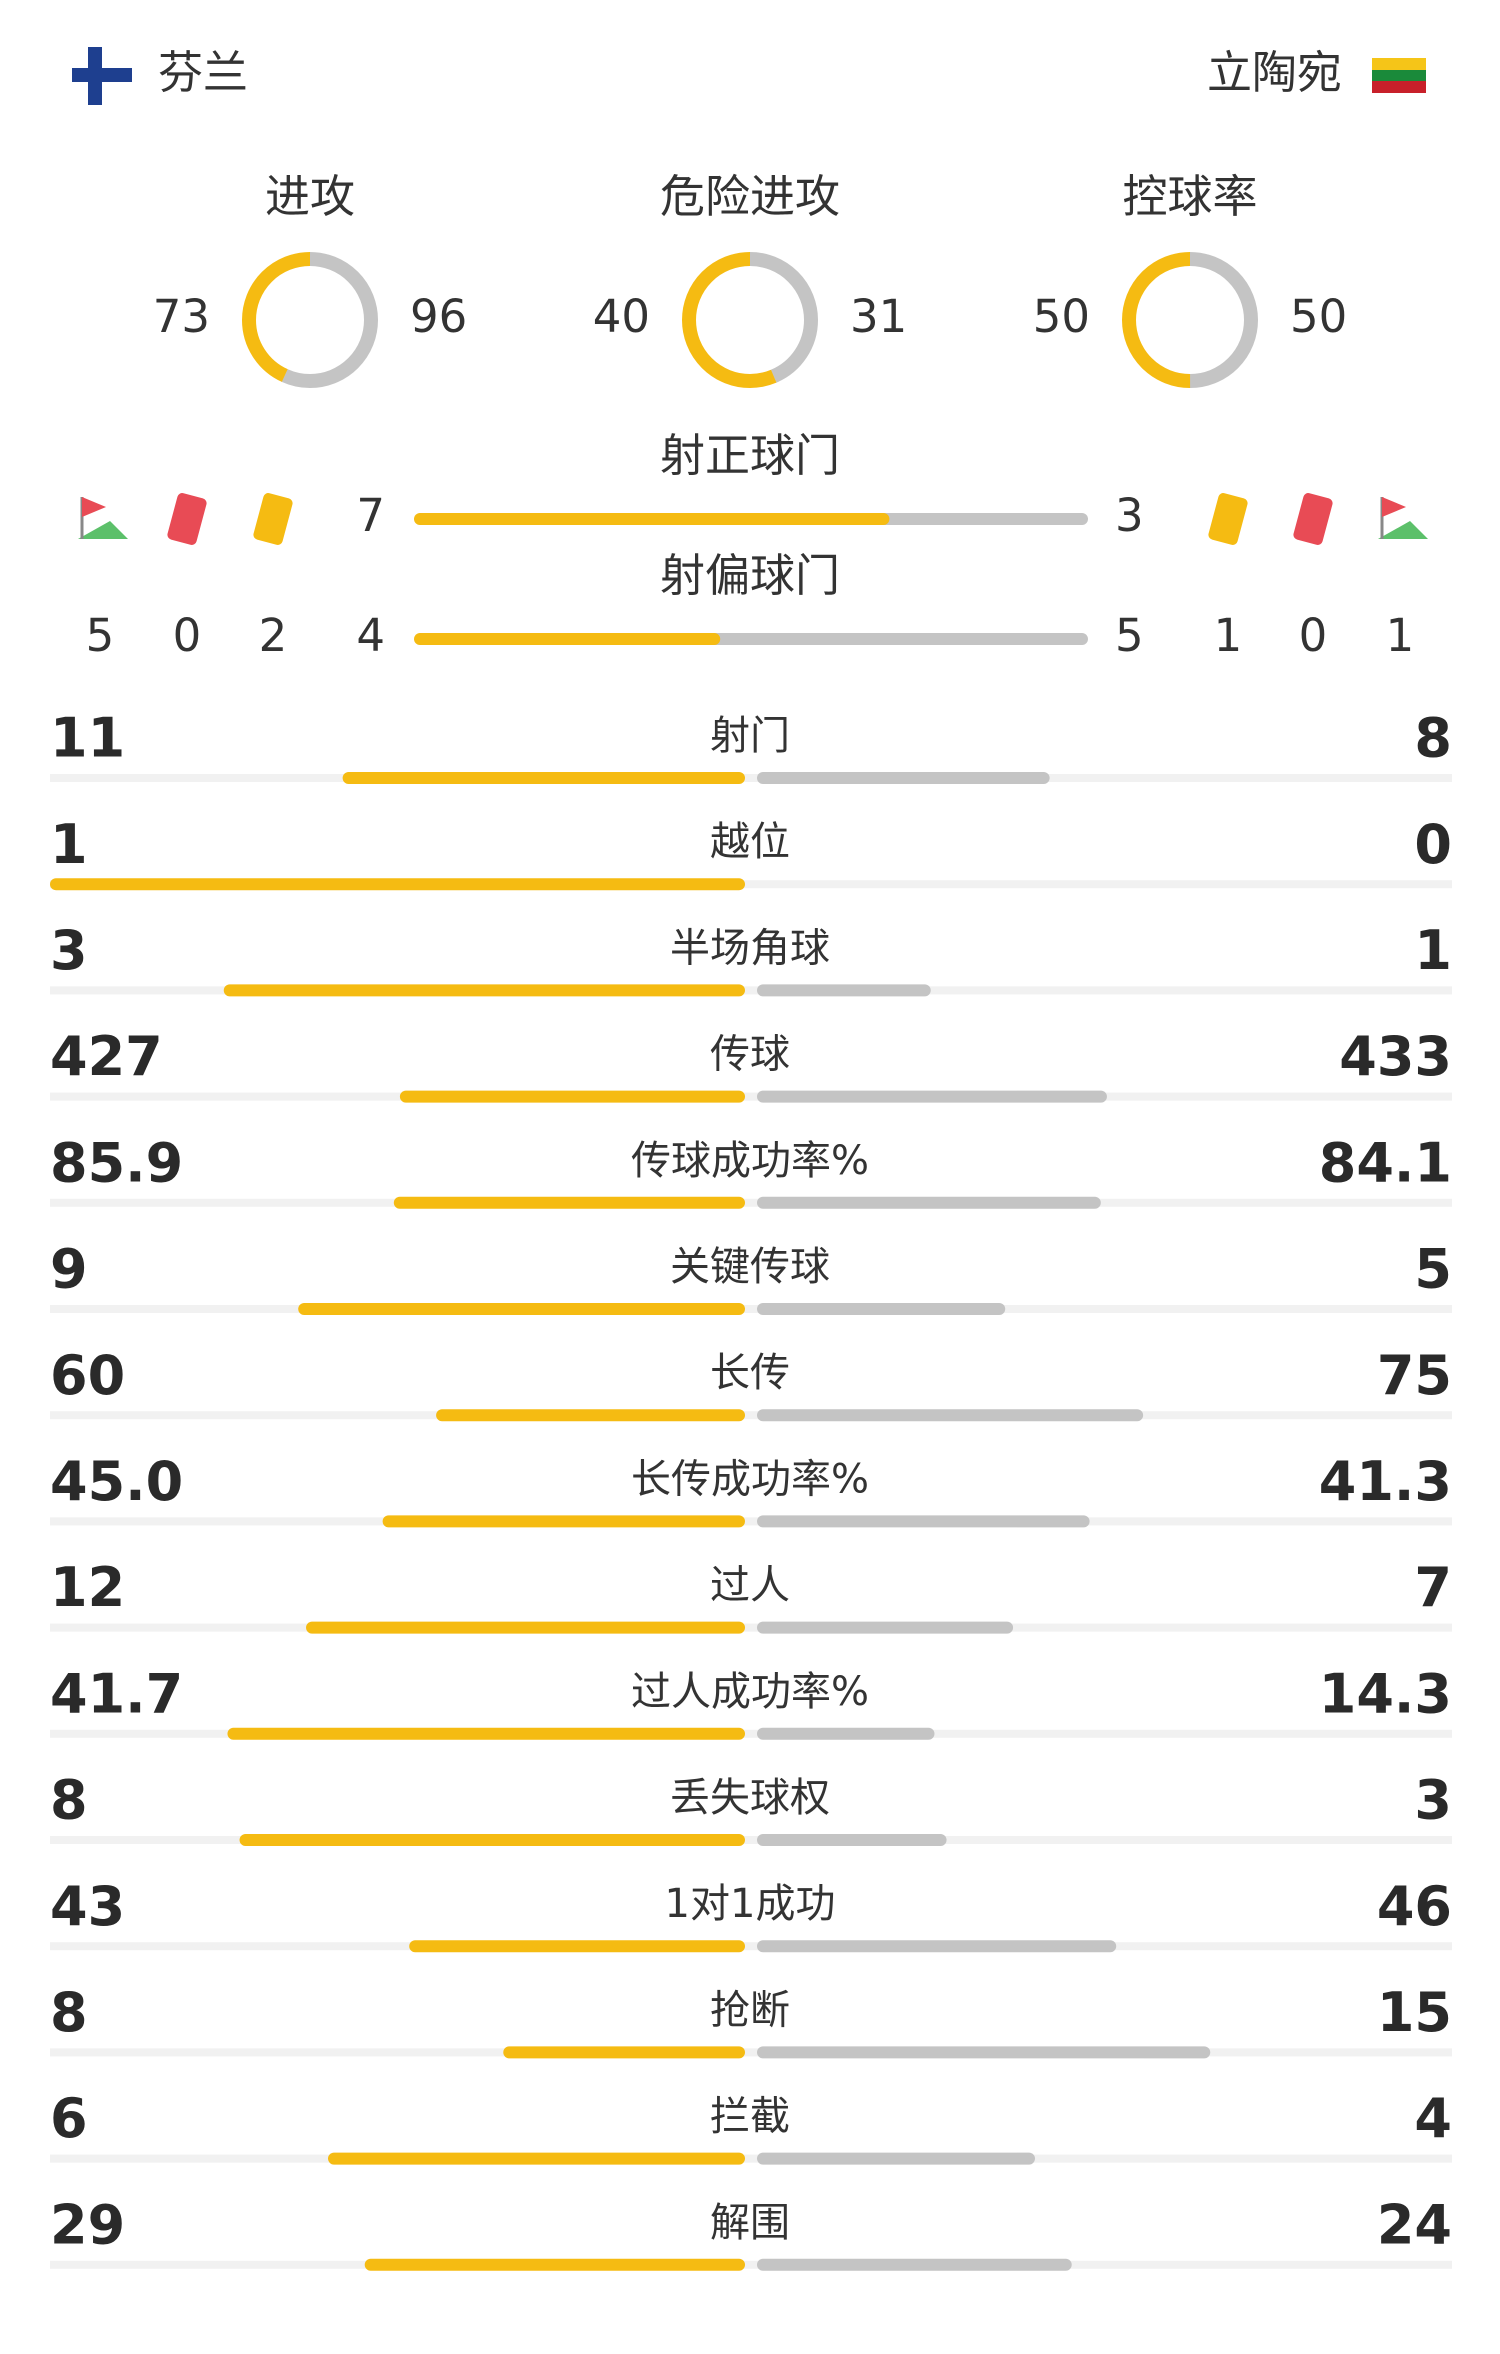  What do you see at coordinates (69, 2118) in the screenshot?
I see `home-value: 6` at bounding box center [69, 2118].